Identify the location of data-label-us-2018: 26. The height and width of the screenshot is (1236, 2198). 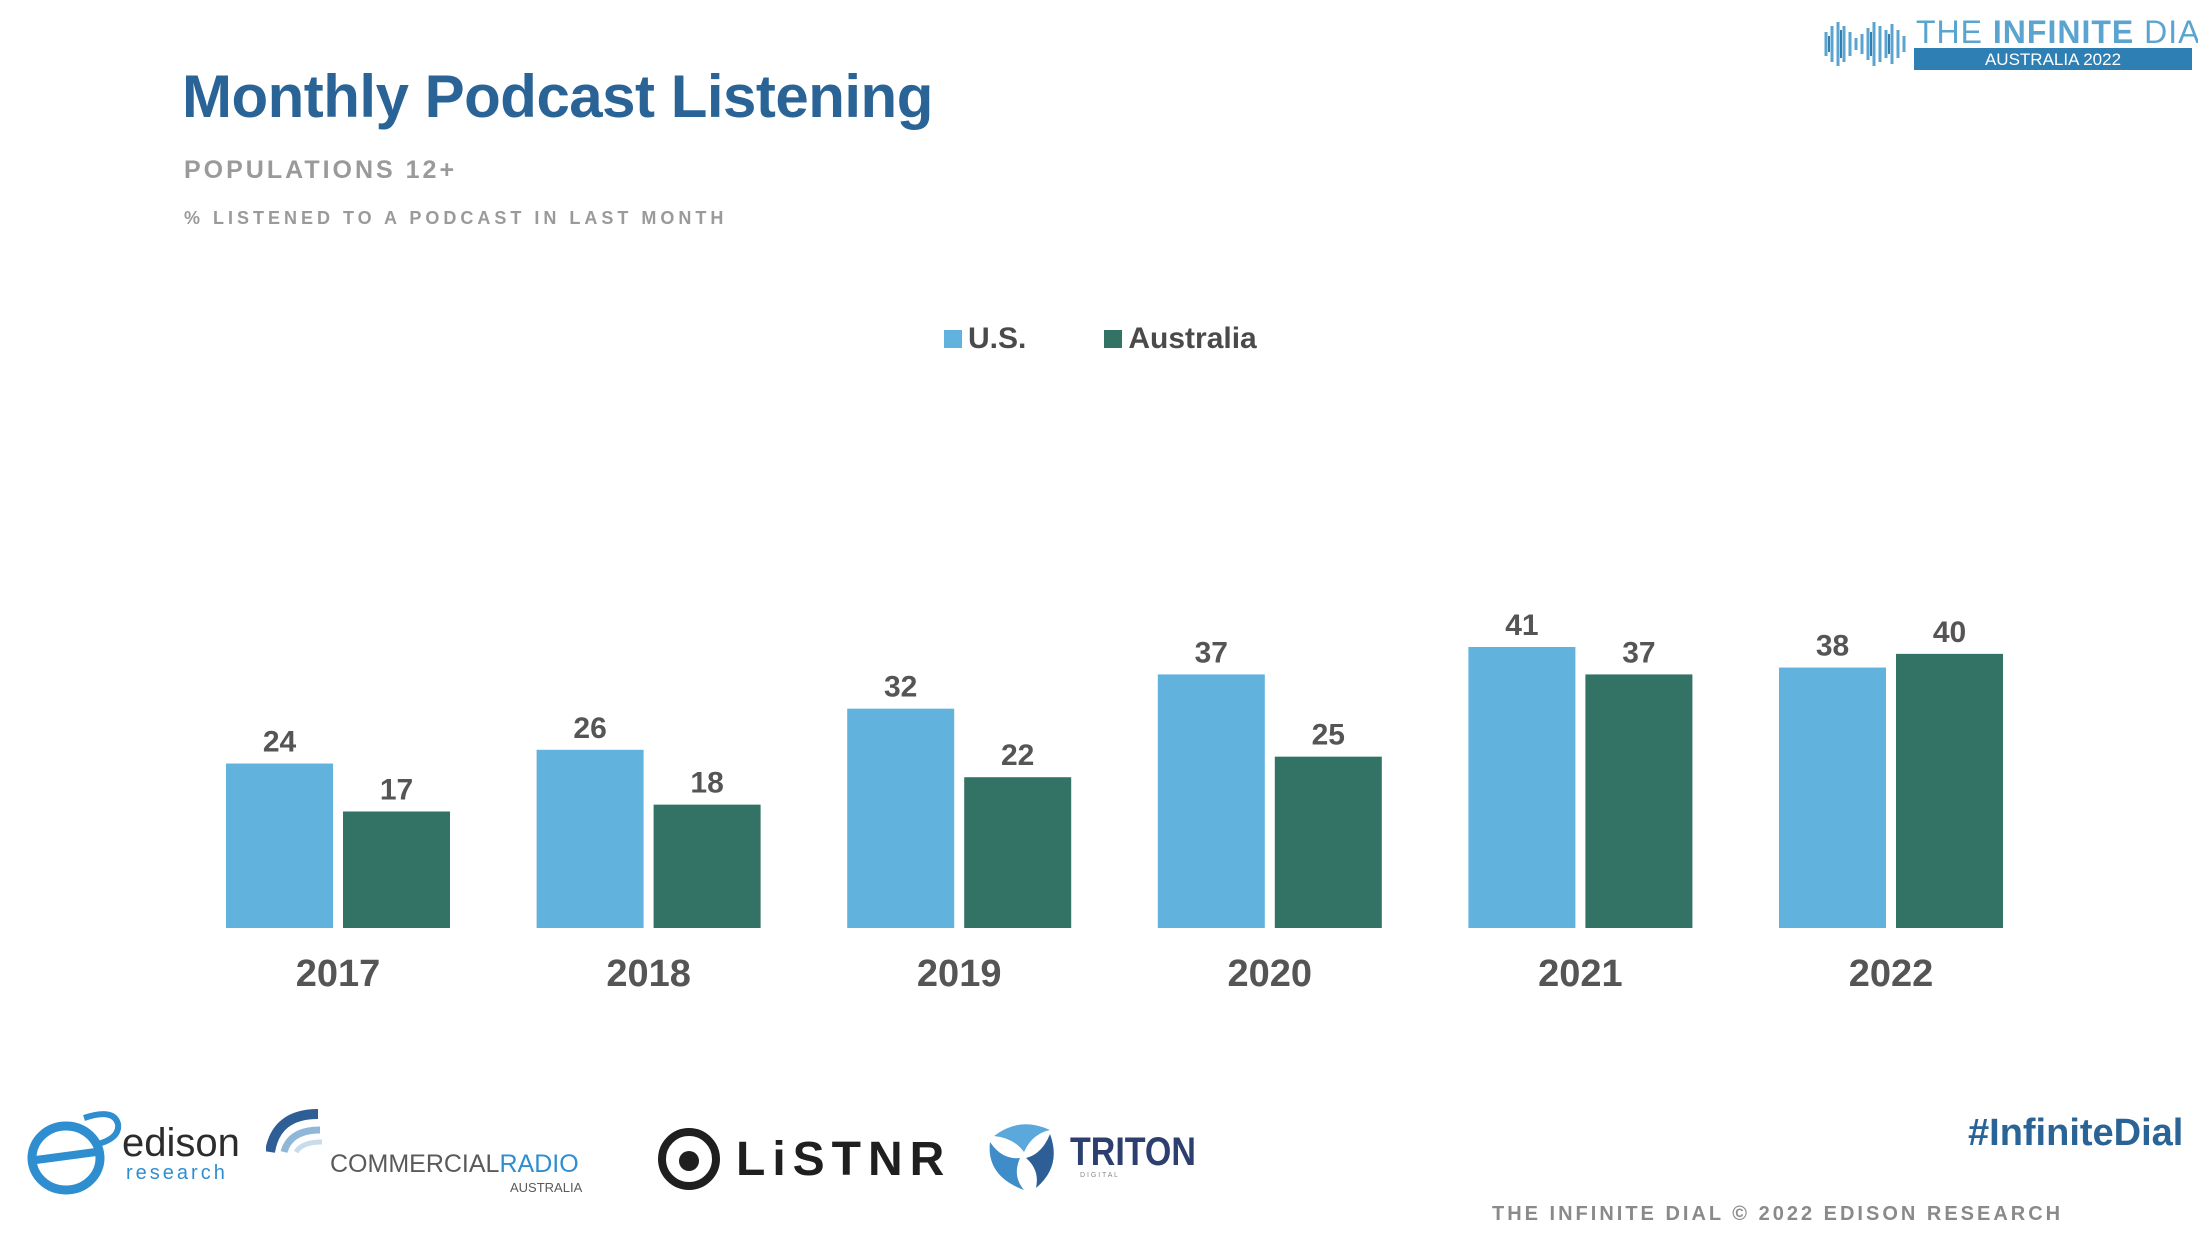
(589, 728).